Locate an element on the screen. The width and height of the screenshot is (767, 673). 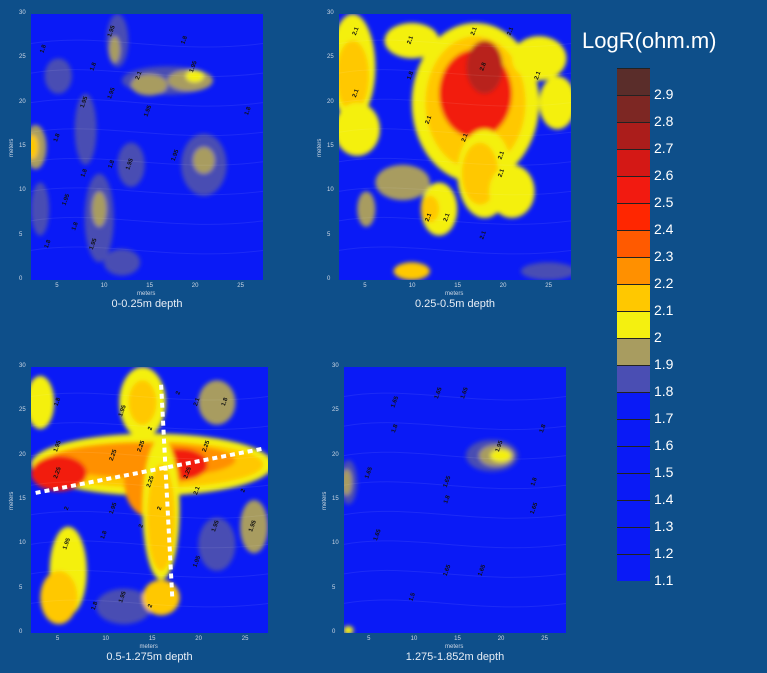
panel-caption: 1.275-1.852m depth is located at coordinates (455, 657).